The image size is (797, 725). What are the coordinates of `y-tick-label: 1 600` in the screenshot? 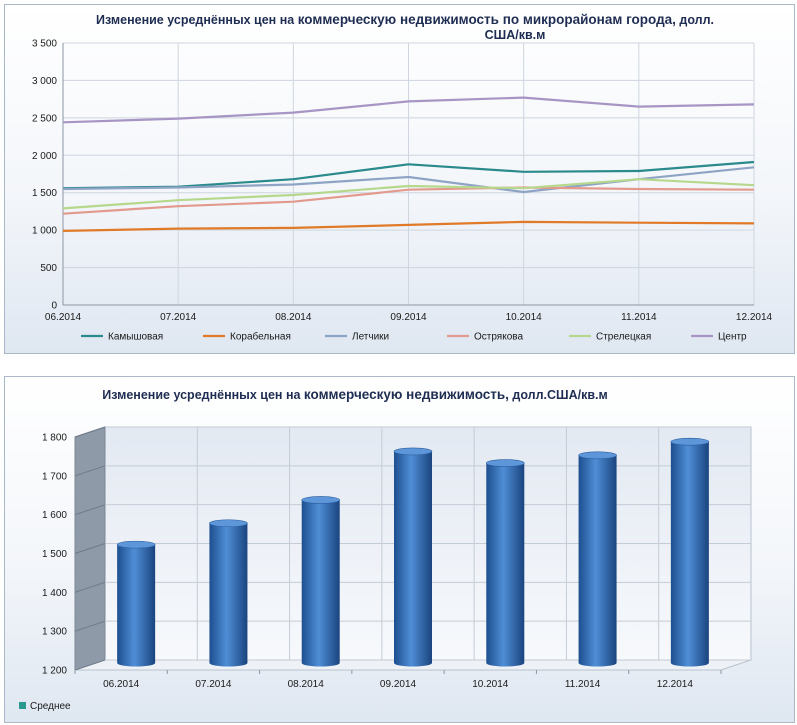 It's located at (54, 515).